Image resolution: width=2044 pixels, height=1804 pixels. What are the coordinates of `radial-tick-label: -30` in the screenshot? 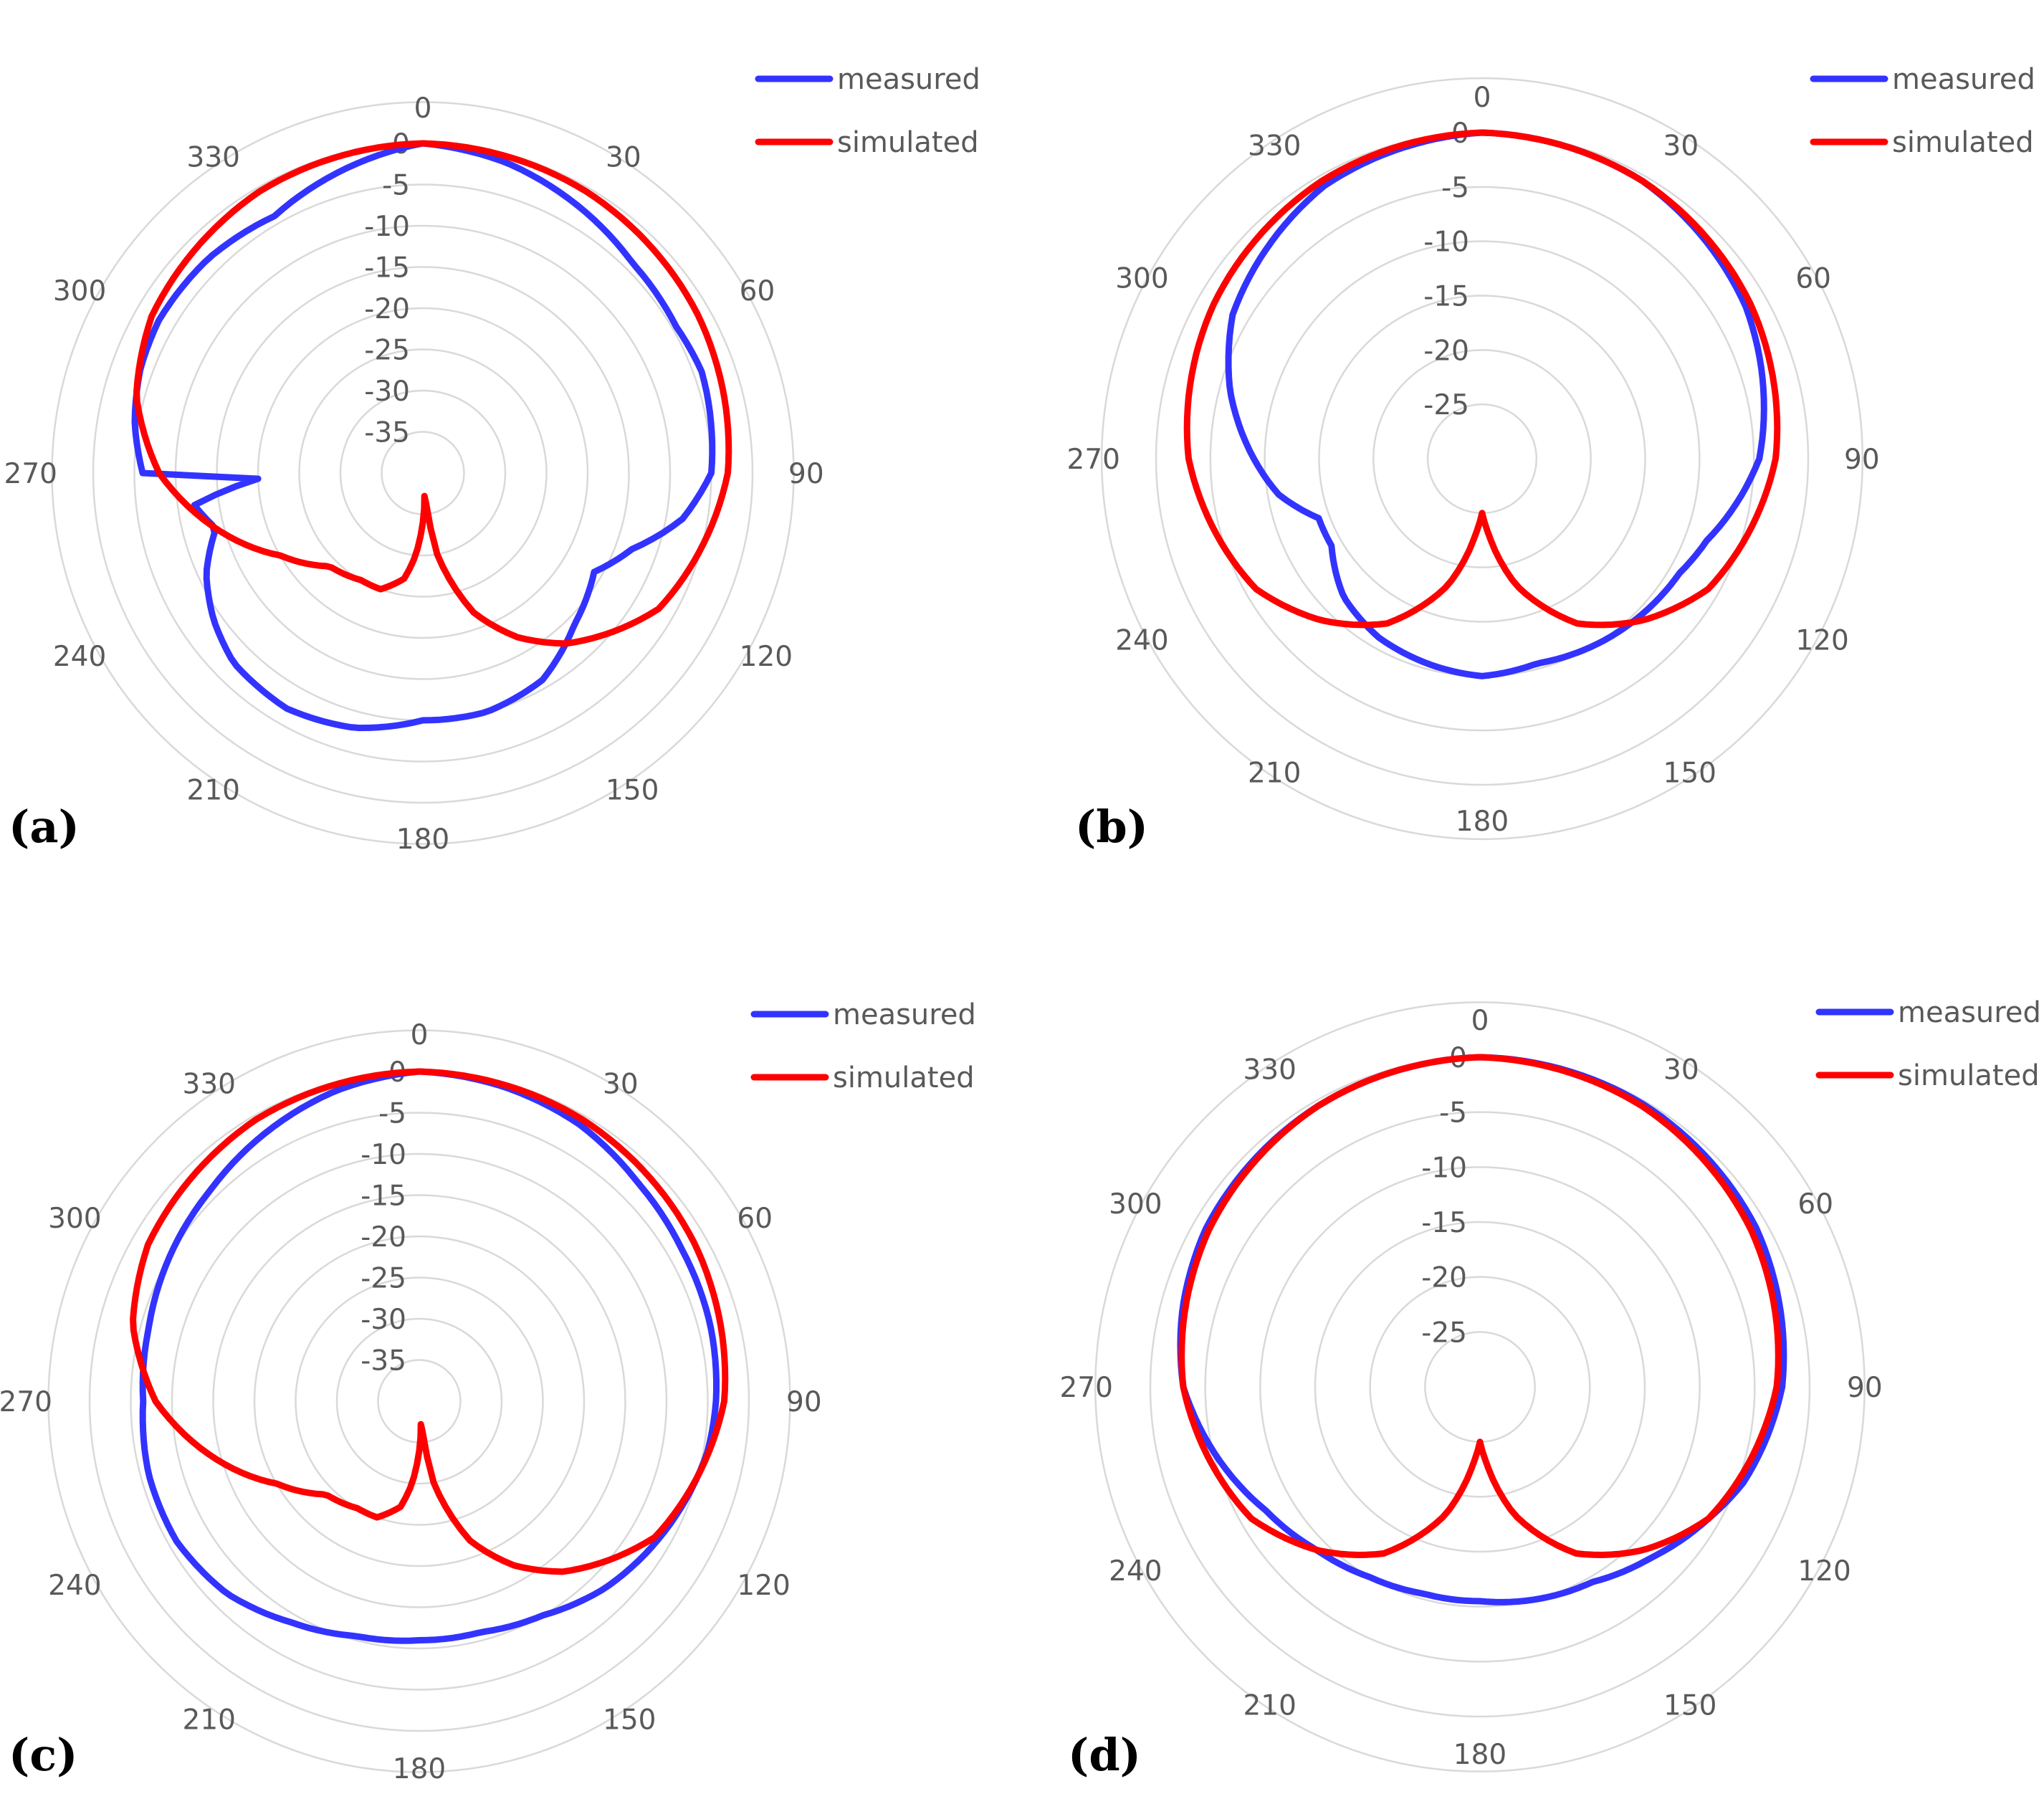 It's located at (387, 392).